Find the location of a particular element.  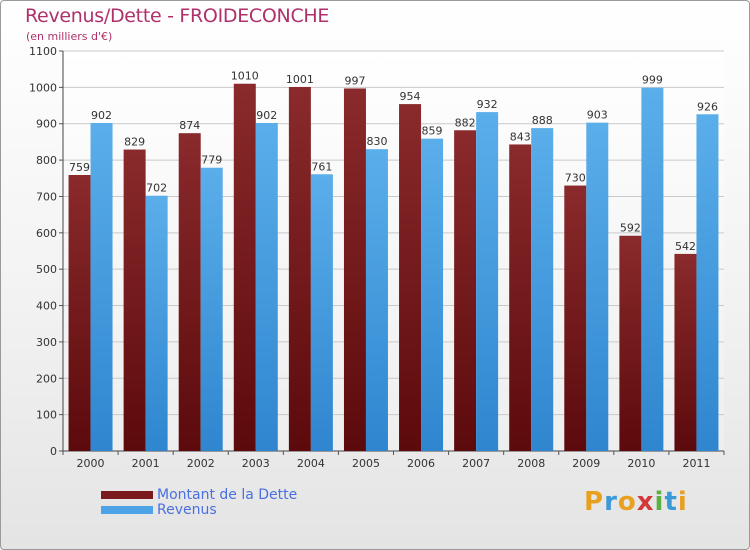

legend-item-revenue: Revenus is located at coordinates (199, 509).